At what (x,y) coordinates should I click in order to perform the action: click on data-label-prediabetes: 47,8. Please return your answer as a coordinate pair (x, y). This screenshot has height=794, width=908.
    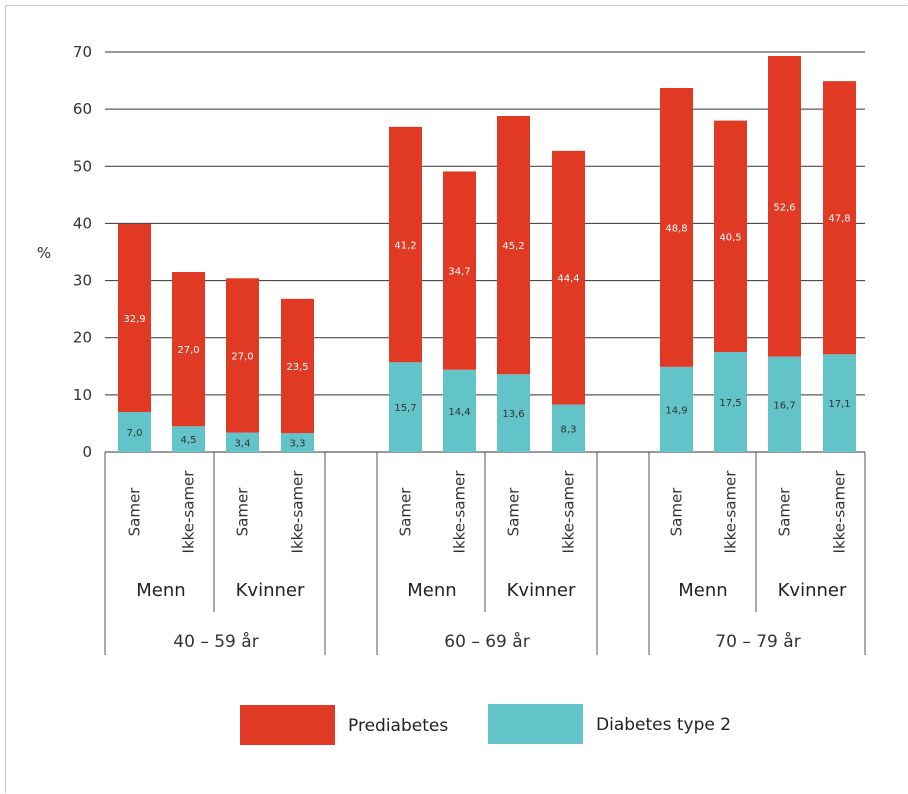
    Looking at the image, I should click on (839, 219).